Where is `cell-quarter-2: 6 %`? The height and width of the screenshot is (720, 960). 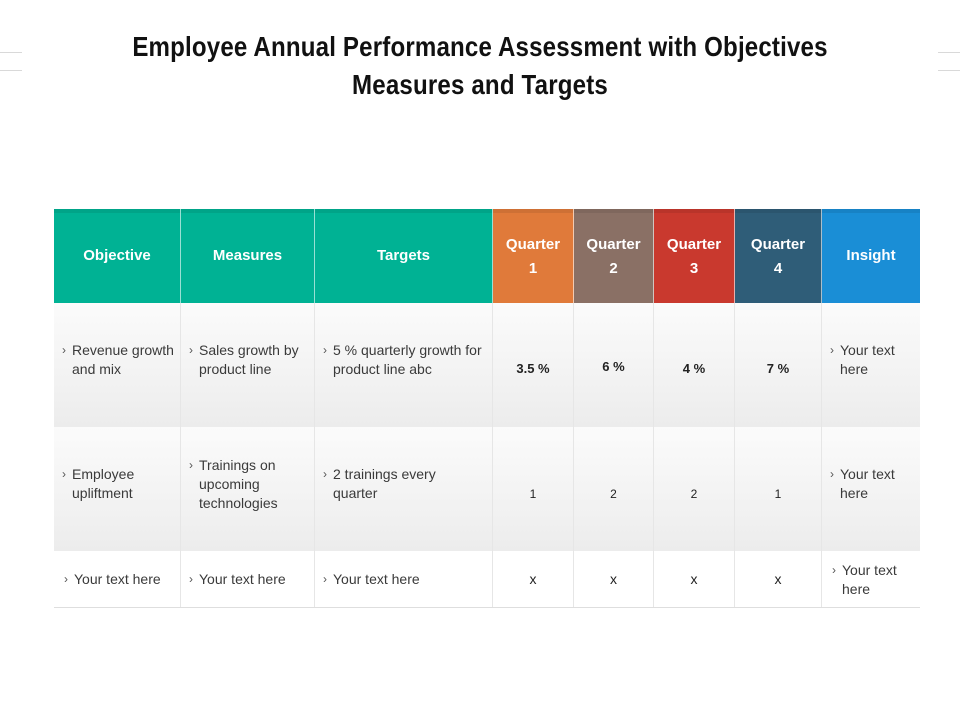 cell-quarter-2: 6 % is located at coordinates (614, 365).